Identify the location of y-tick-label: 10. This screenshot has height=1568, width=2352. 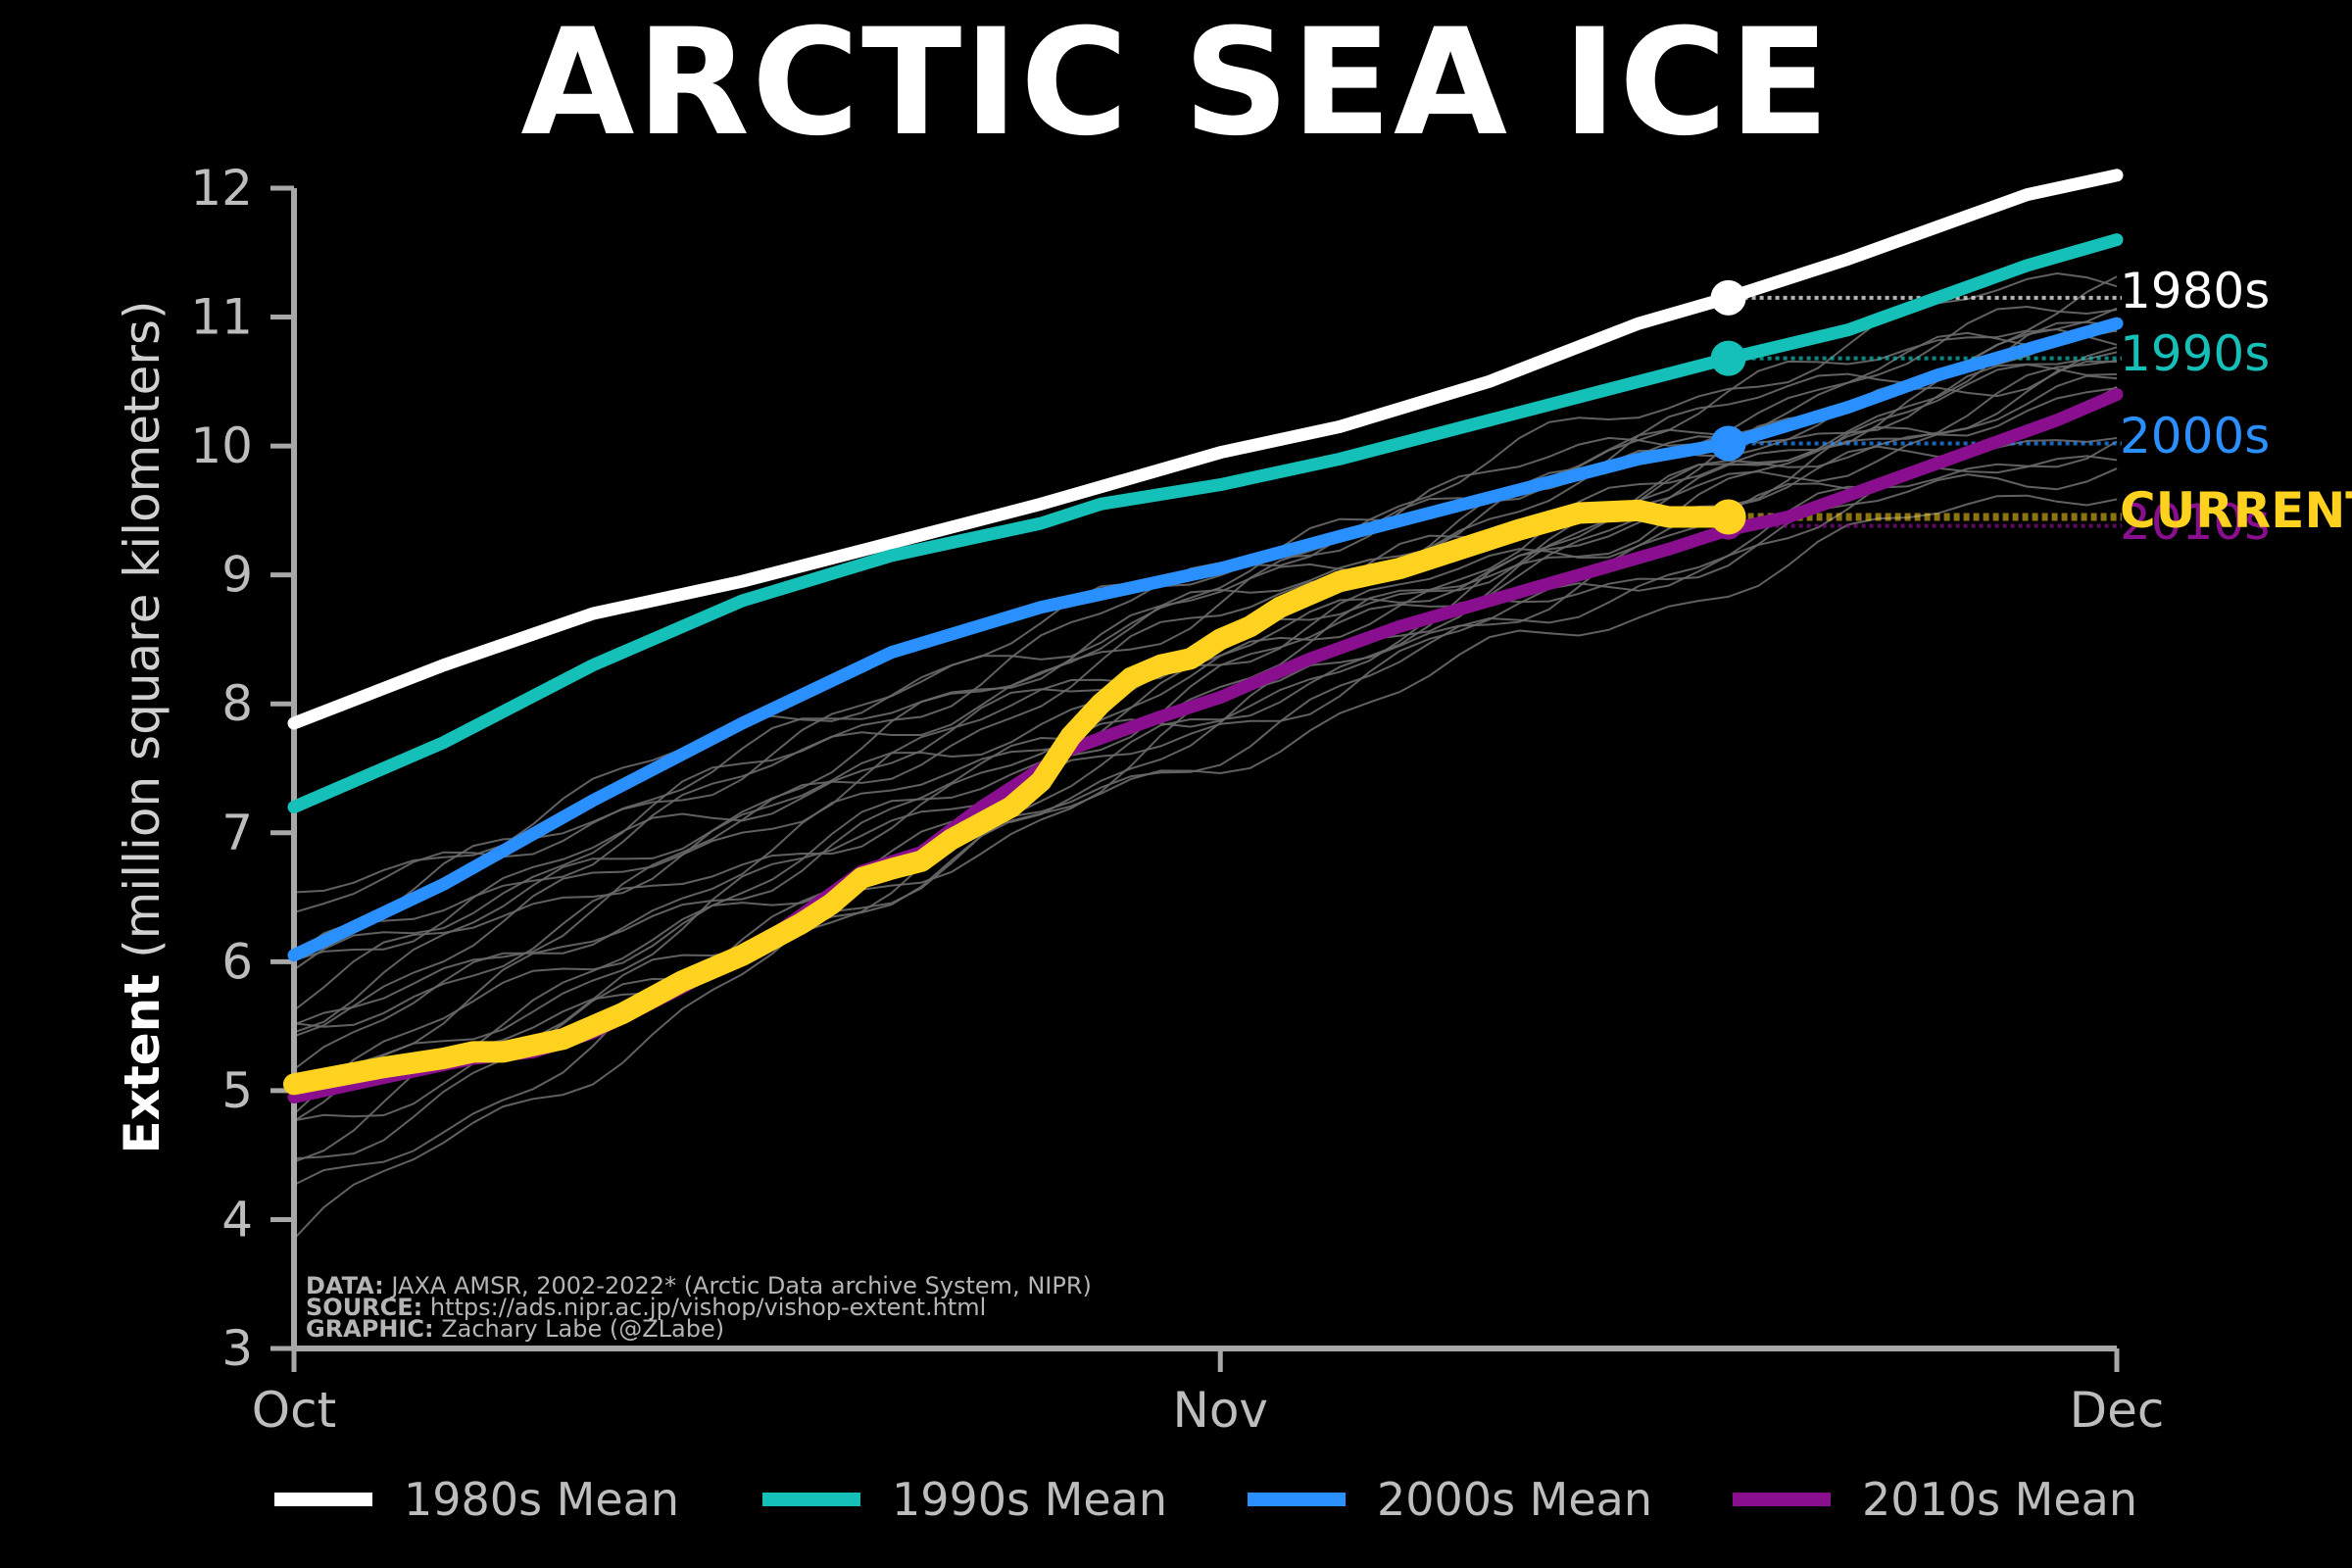
(221, 445).